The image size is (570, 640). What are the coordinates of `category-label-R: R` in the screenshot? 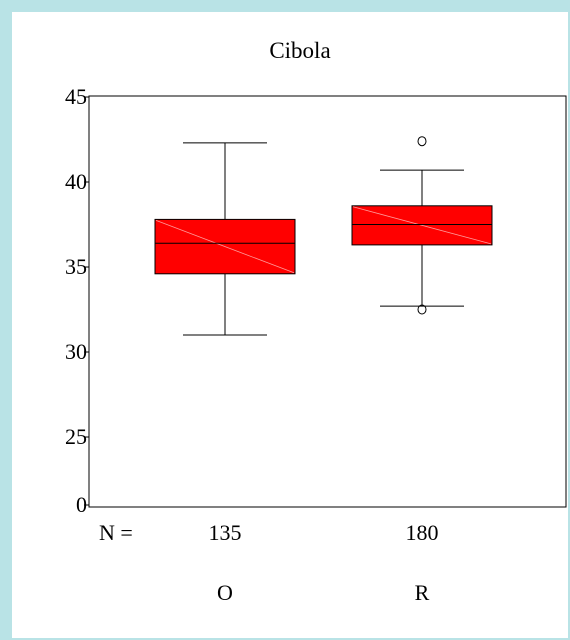 It's located at (422, 592).